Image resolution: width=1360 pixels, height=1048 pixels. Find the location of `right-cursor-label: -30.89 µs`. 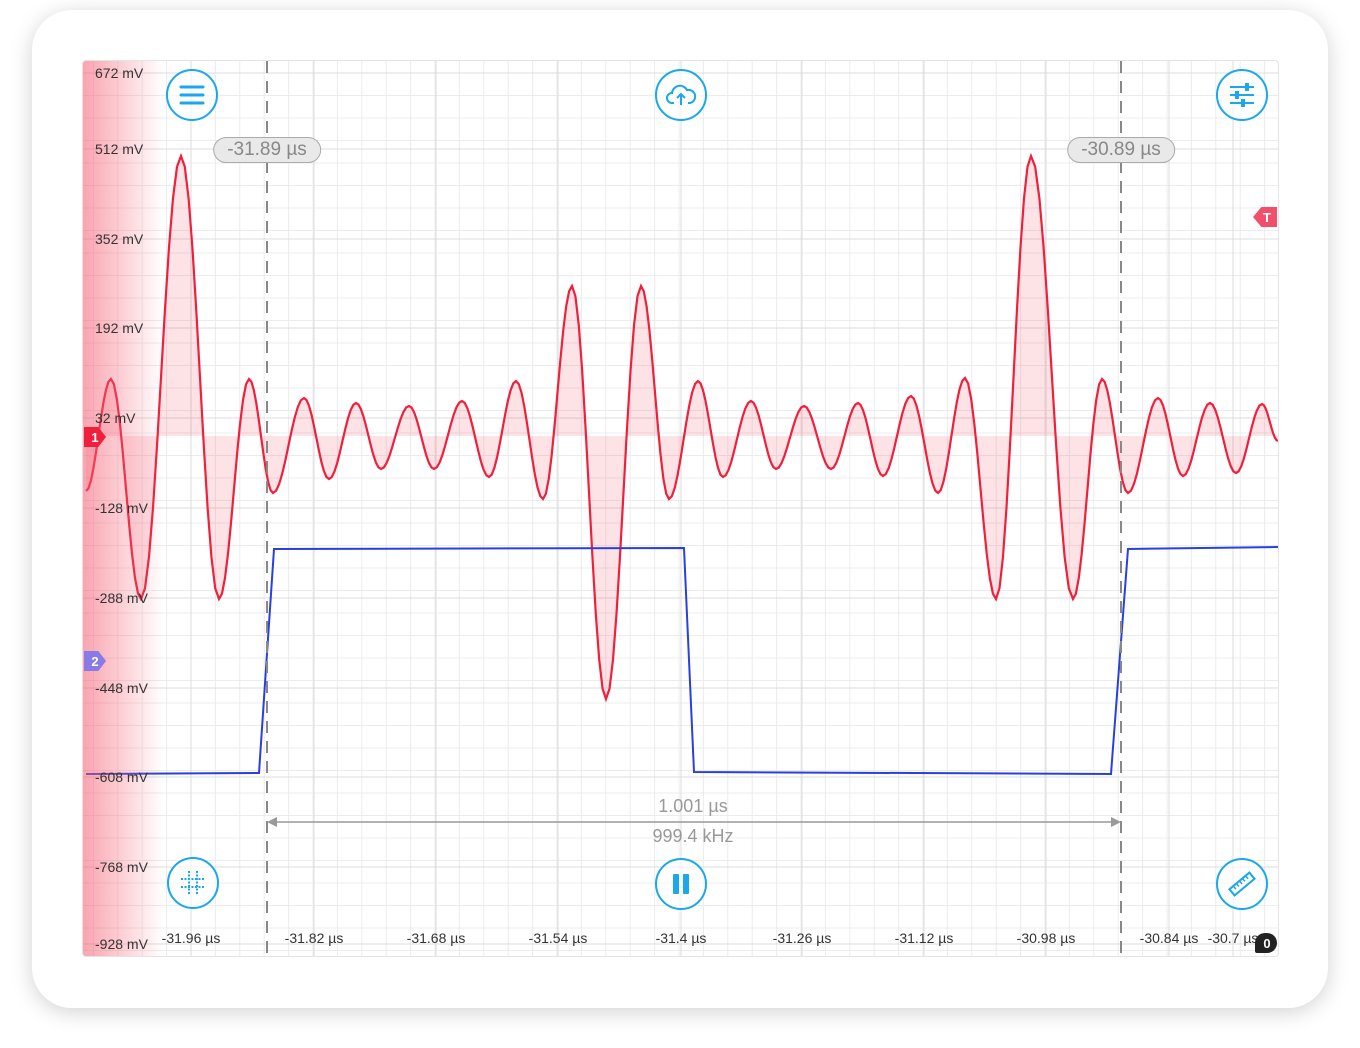

right-cursor-label: -30.89 µs is located at coordinates (1121, 150).